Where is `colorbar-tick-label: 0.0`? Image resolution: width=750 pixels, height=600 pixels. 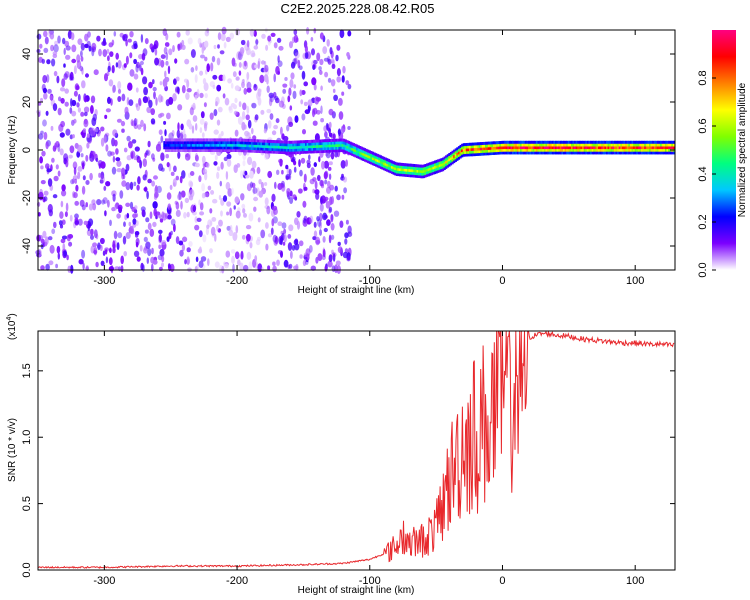 colorbar-tick-label: 0.0 is located at coordinates (703, 269).